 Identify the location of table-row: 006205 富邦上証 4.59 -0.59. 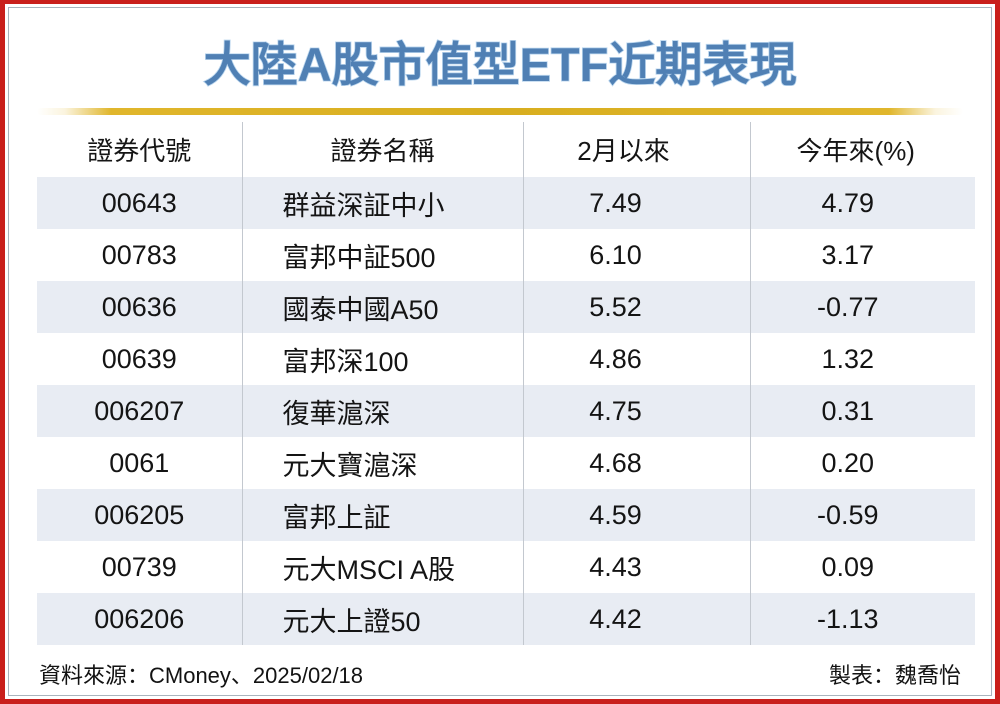
(506, 515).